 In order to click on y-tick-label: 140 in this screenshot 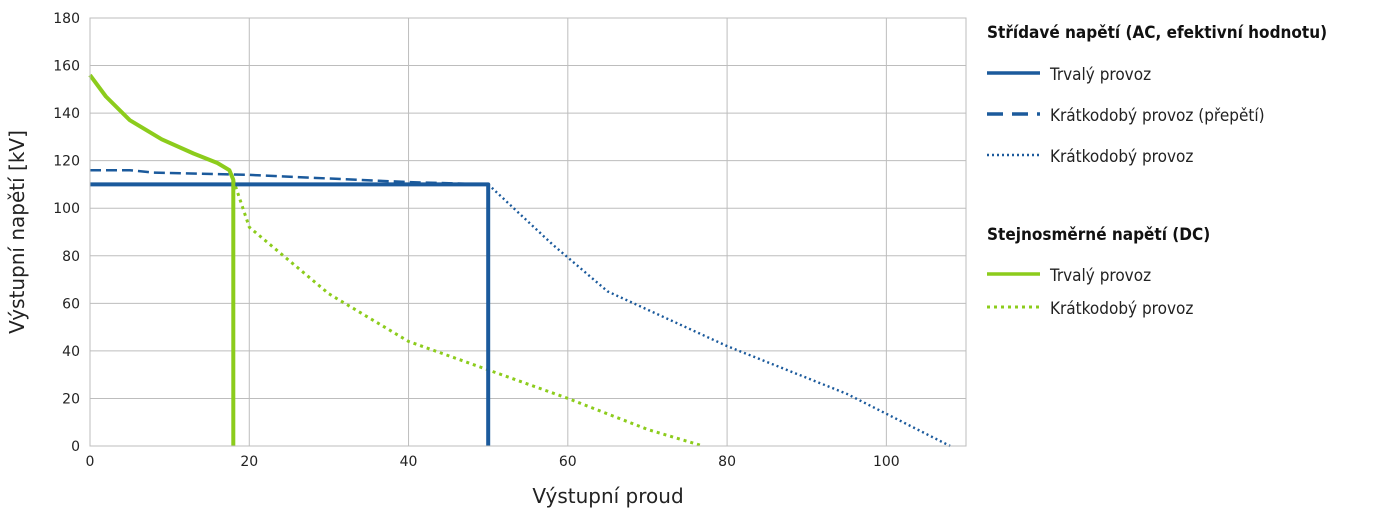, I will do `click(66, 114)`.